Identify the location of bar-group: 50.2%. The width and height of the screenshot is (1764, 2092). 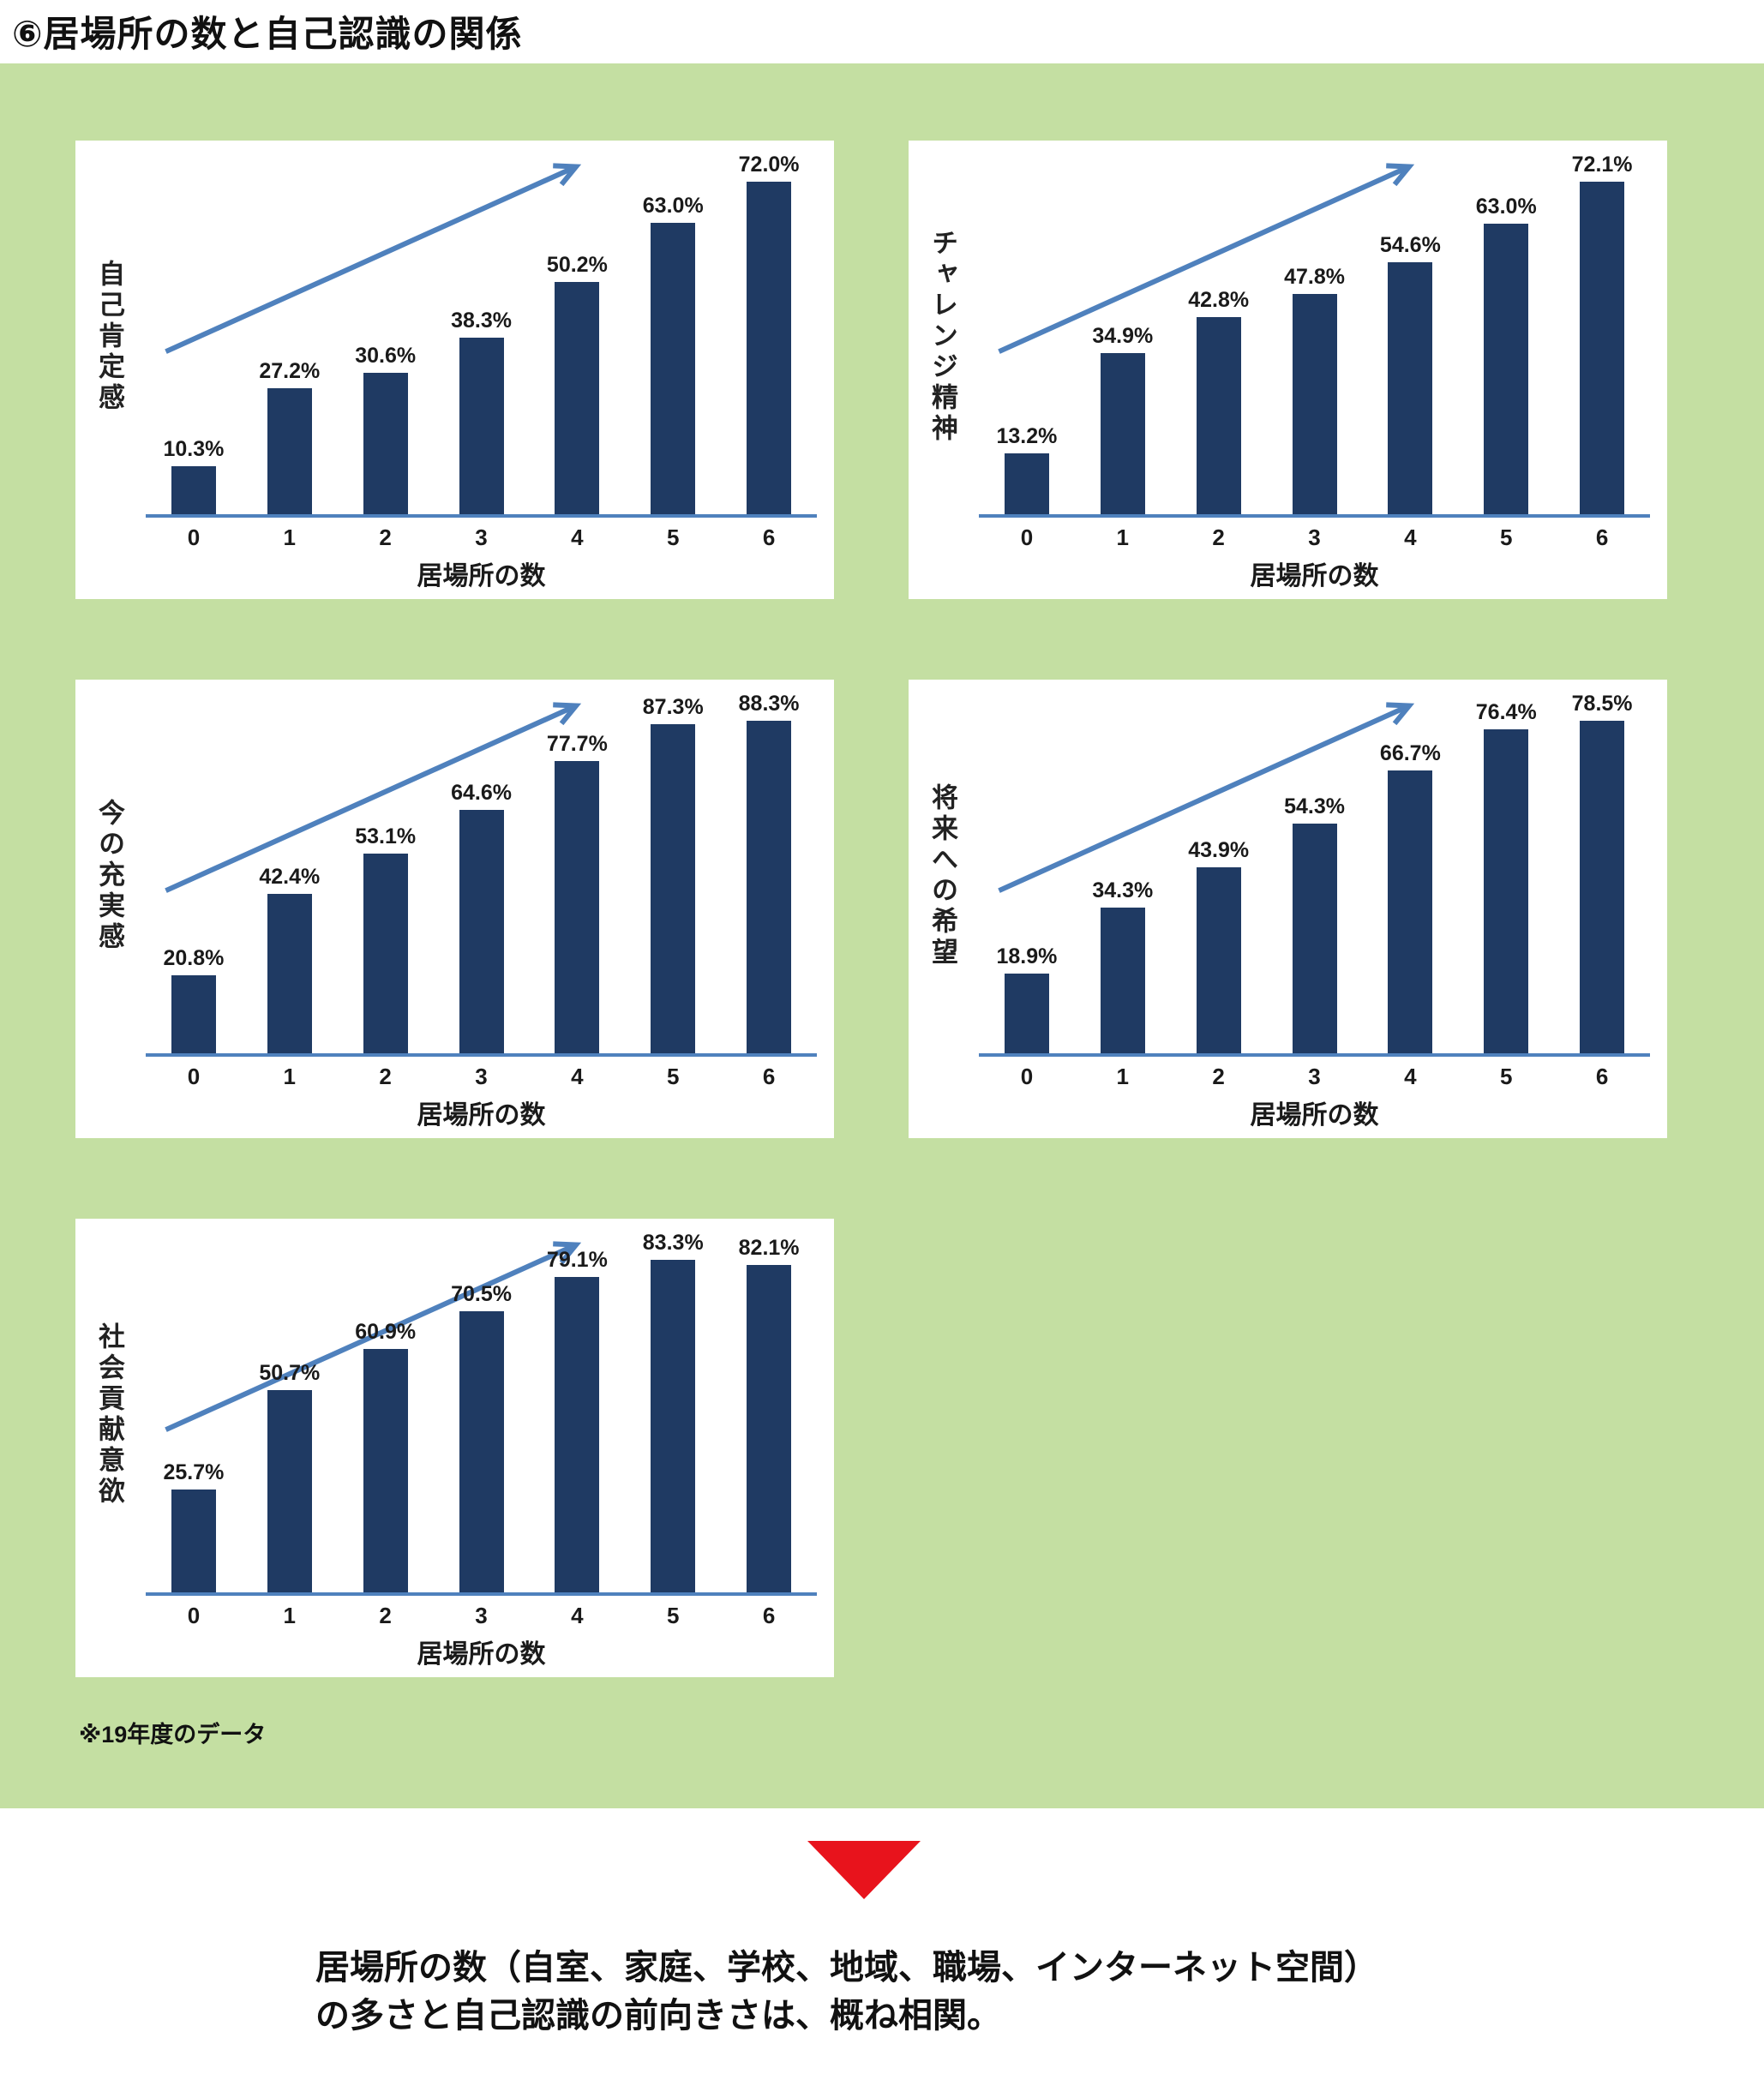
(577, 384).